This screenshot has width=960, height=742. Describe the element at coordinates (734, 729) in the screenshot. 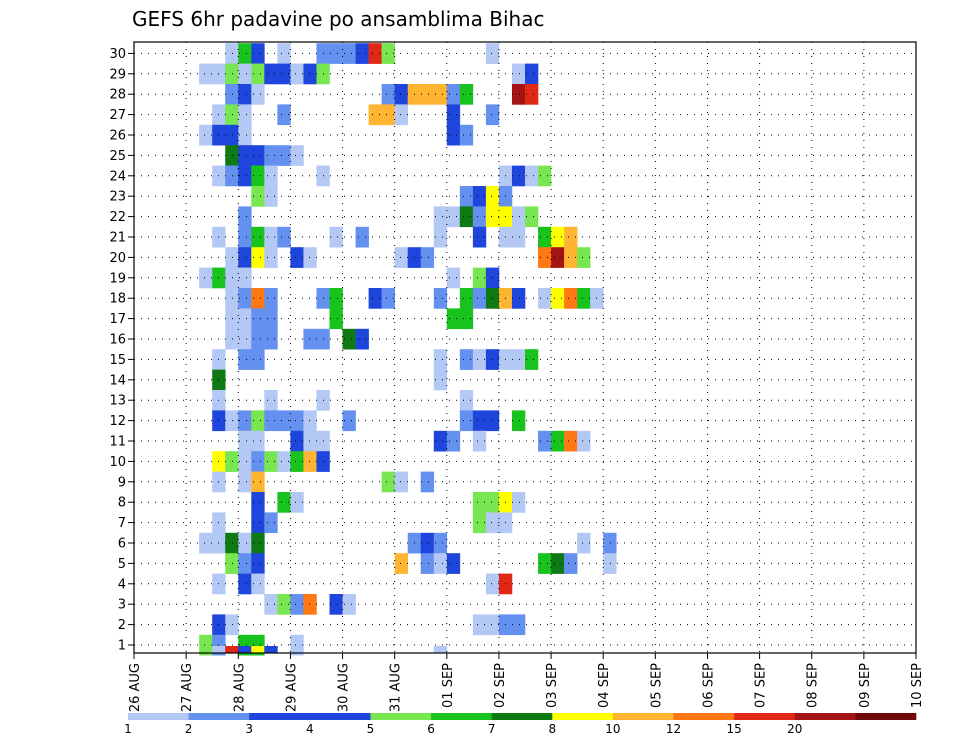

I see `colorbar-label: 15` at that location.